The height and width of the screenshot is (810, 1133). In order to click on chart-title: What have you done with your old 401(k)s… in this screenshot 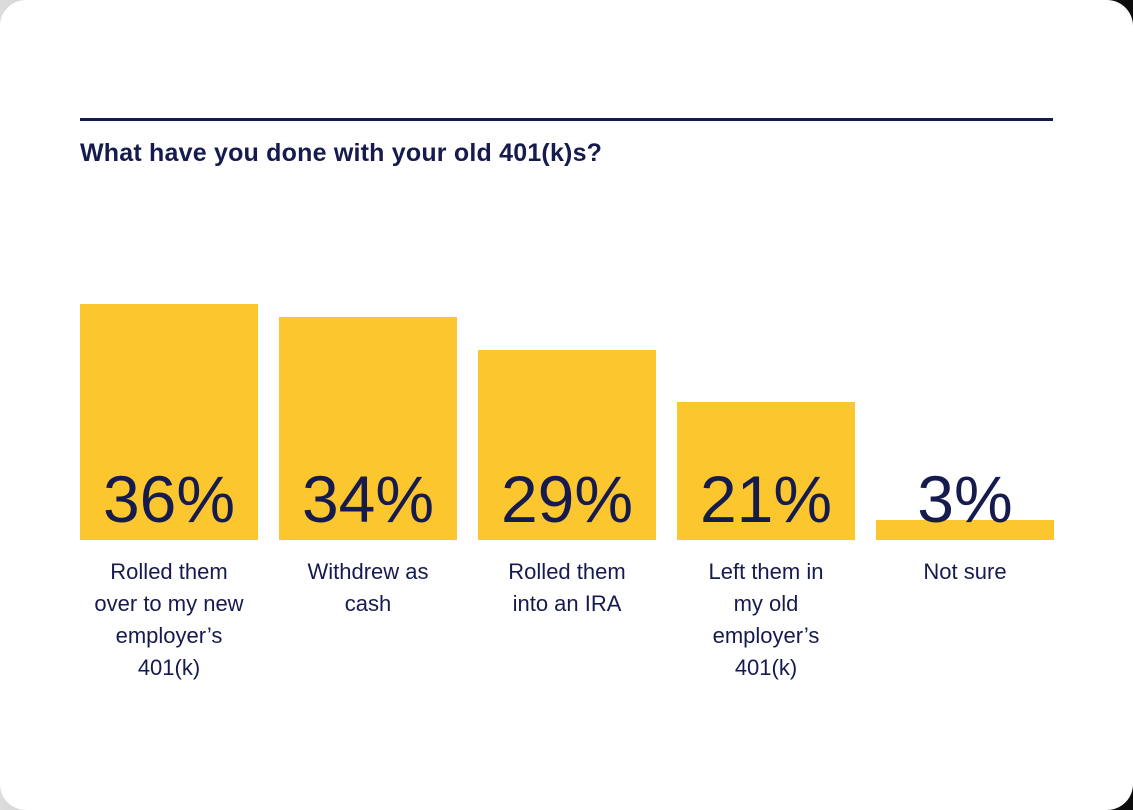, I will do `click(341, 153)`.